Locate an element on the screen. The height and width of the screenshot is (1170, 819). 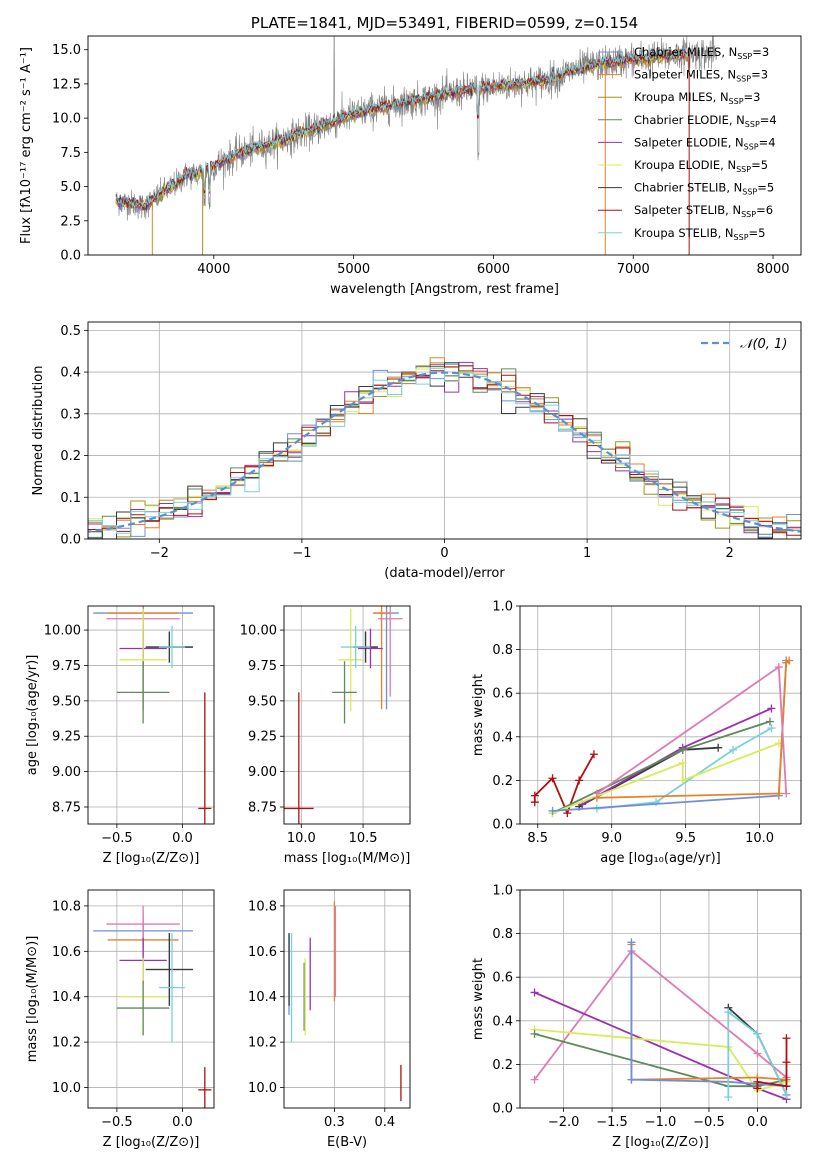
x-tick-label: 0.0 is located at coordinates (182, 838).